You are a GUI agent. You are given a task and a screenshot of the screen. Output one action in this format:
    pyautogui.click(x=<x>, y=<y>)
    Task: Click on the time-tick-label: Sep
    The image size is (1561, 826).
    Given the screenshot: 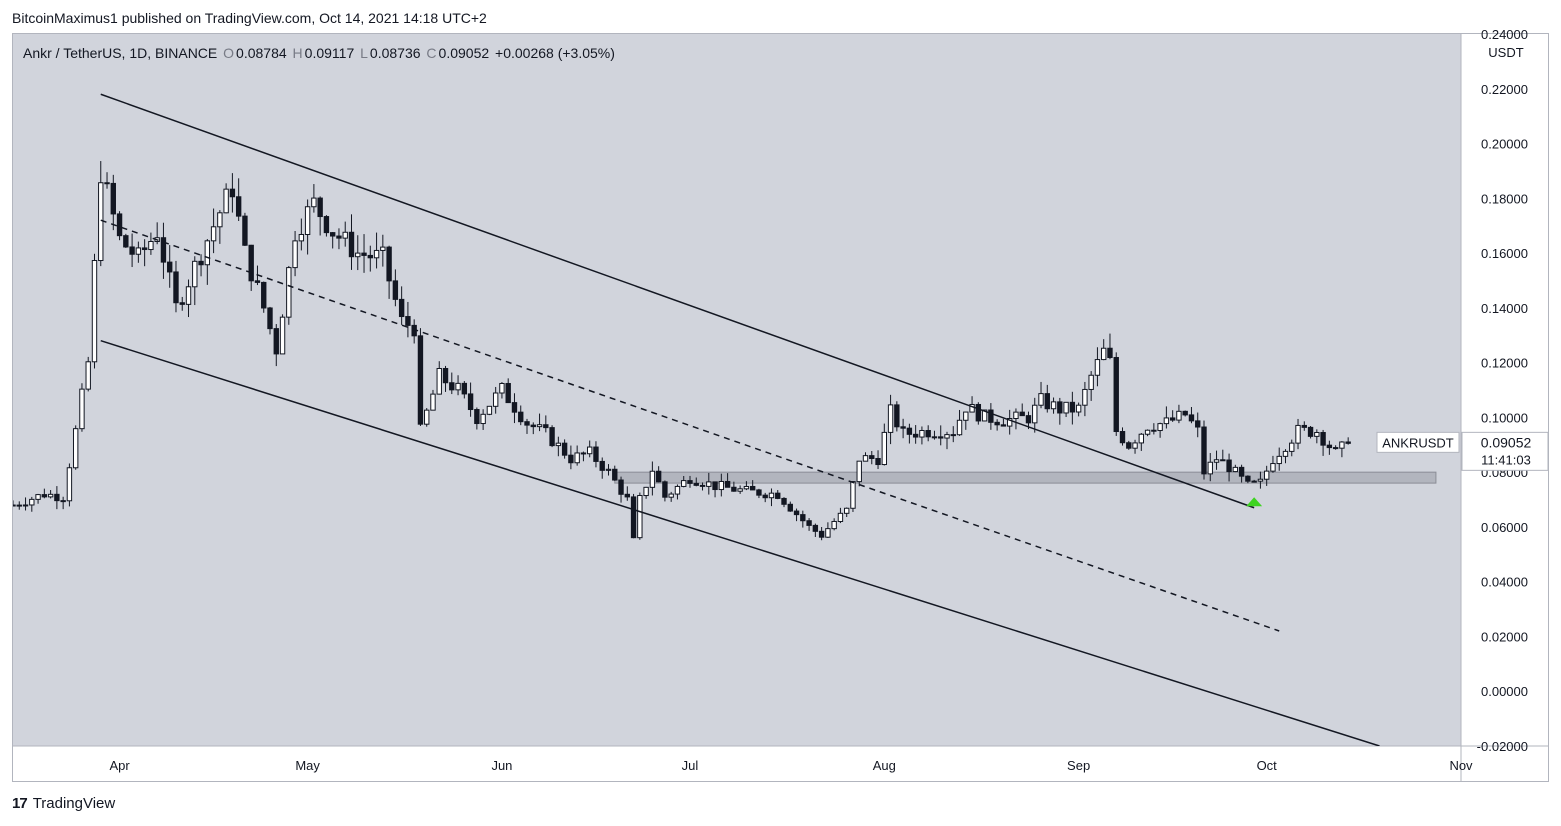 What is the action you would take?
    pyautogui.click(x=1078, y=765)
    